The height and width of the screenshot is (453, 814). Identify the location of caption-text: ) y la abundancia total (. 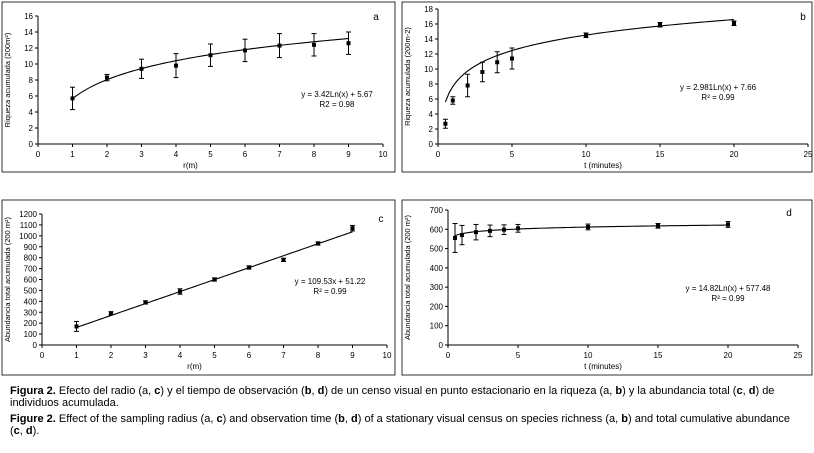
(679, 391).